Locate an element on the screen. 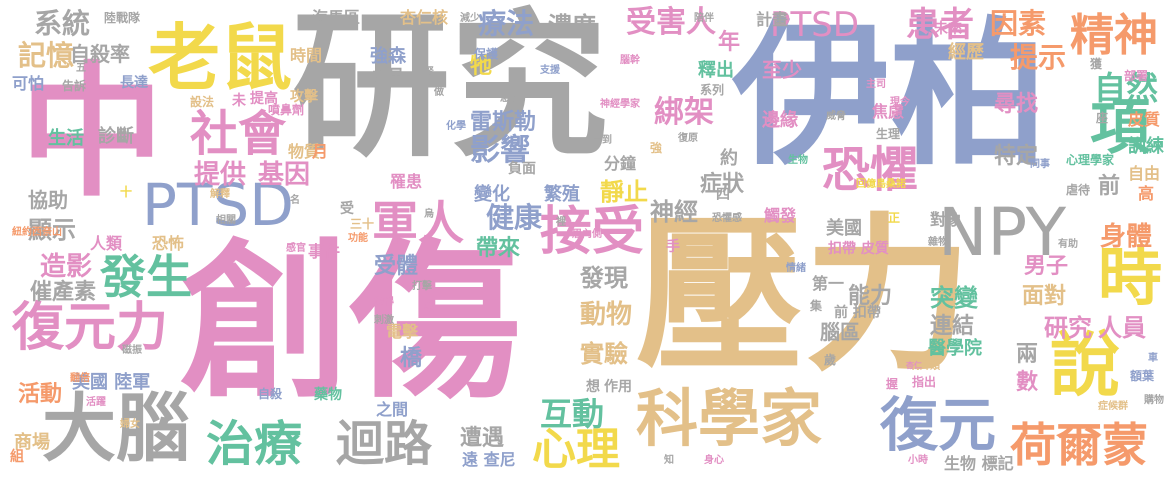  word-xingren: 杏仁 is located at coordinates (914, 365).